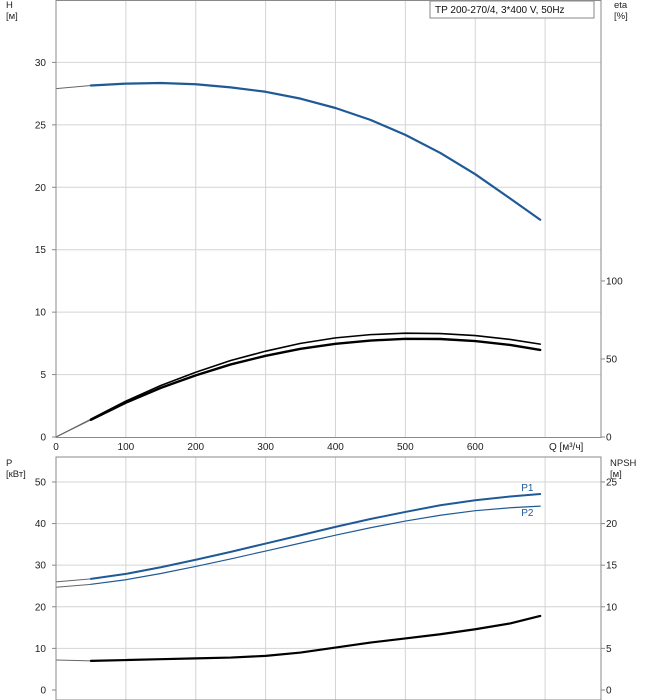 The width and height of the screenshot is (658, 700). I want to click on y-tick-label-right: 10, so click(612, 607).